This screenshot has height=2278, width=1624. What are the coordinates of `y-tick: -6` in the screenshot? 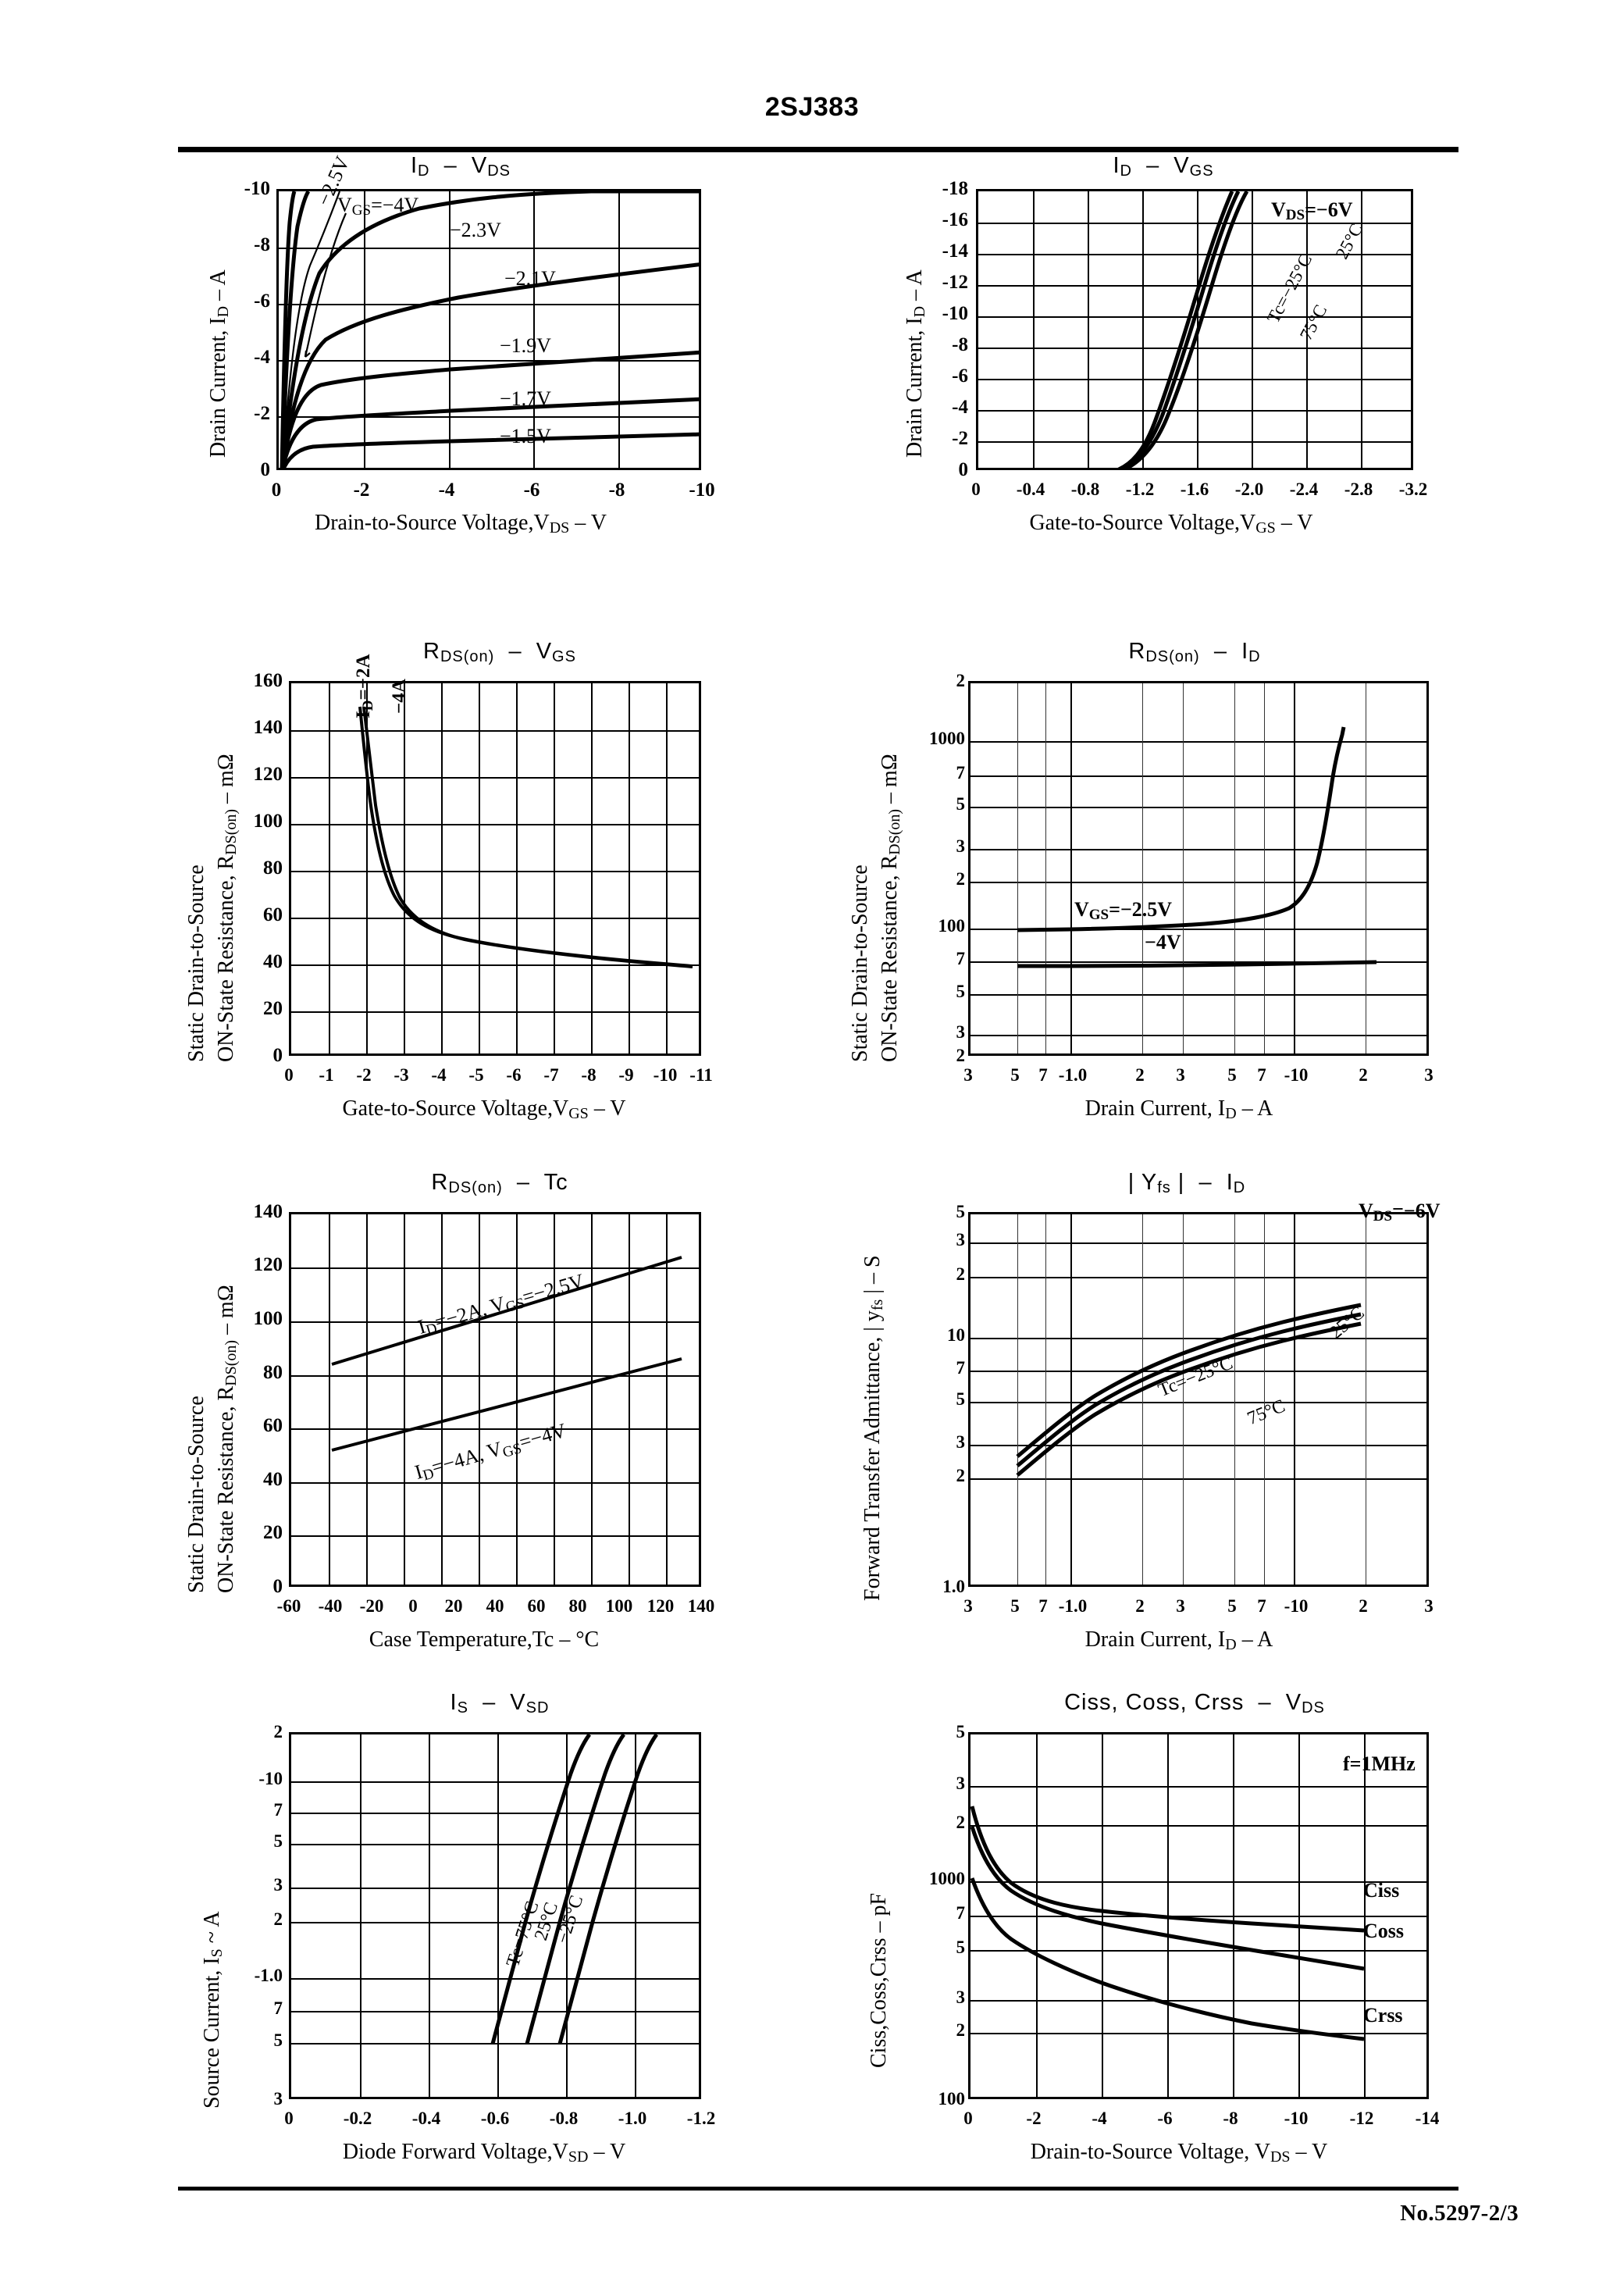 It's located at (262, 301).